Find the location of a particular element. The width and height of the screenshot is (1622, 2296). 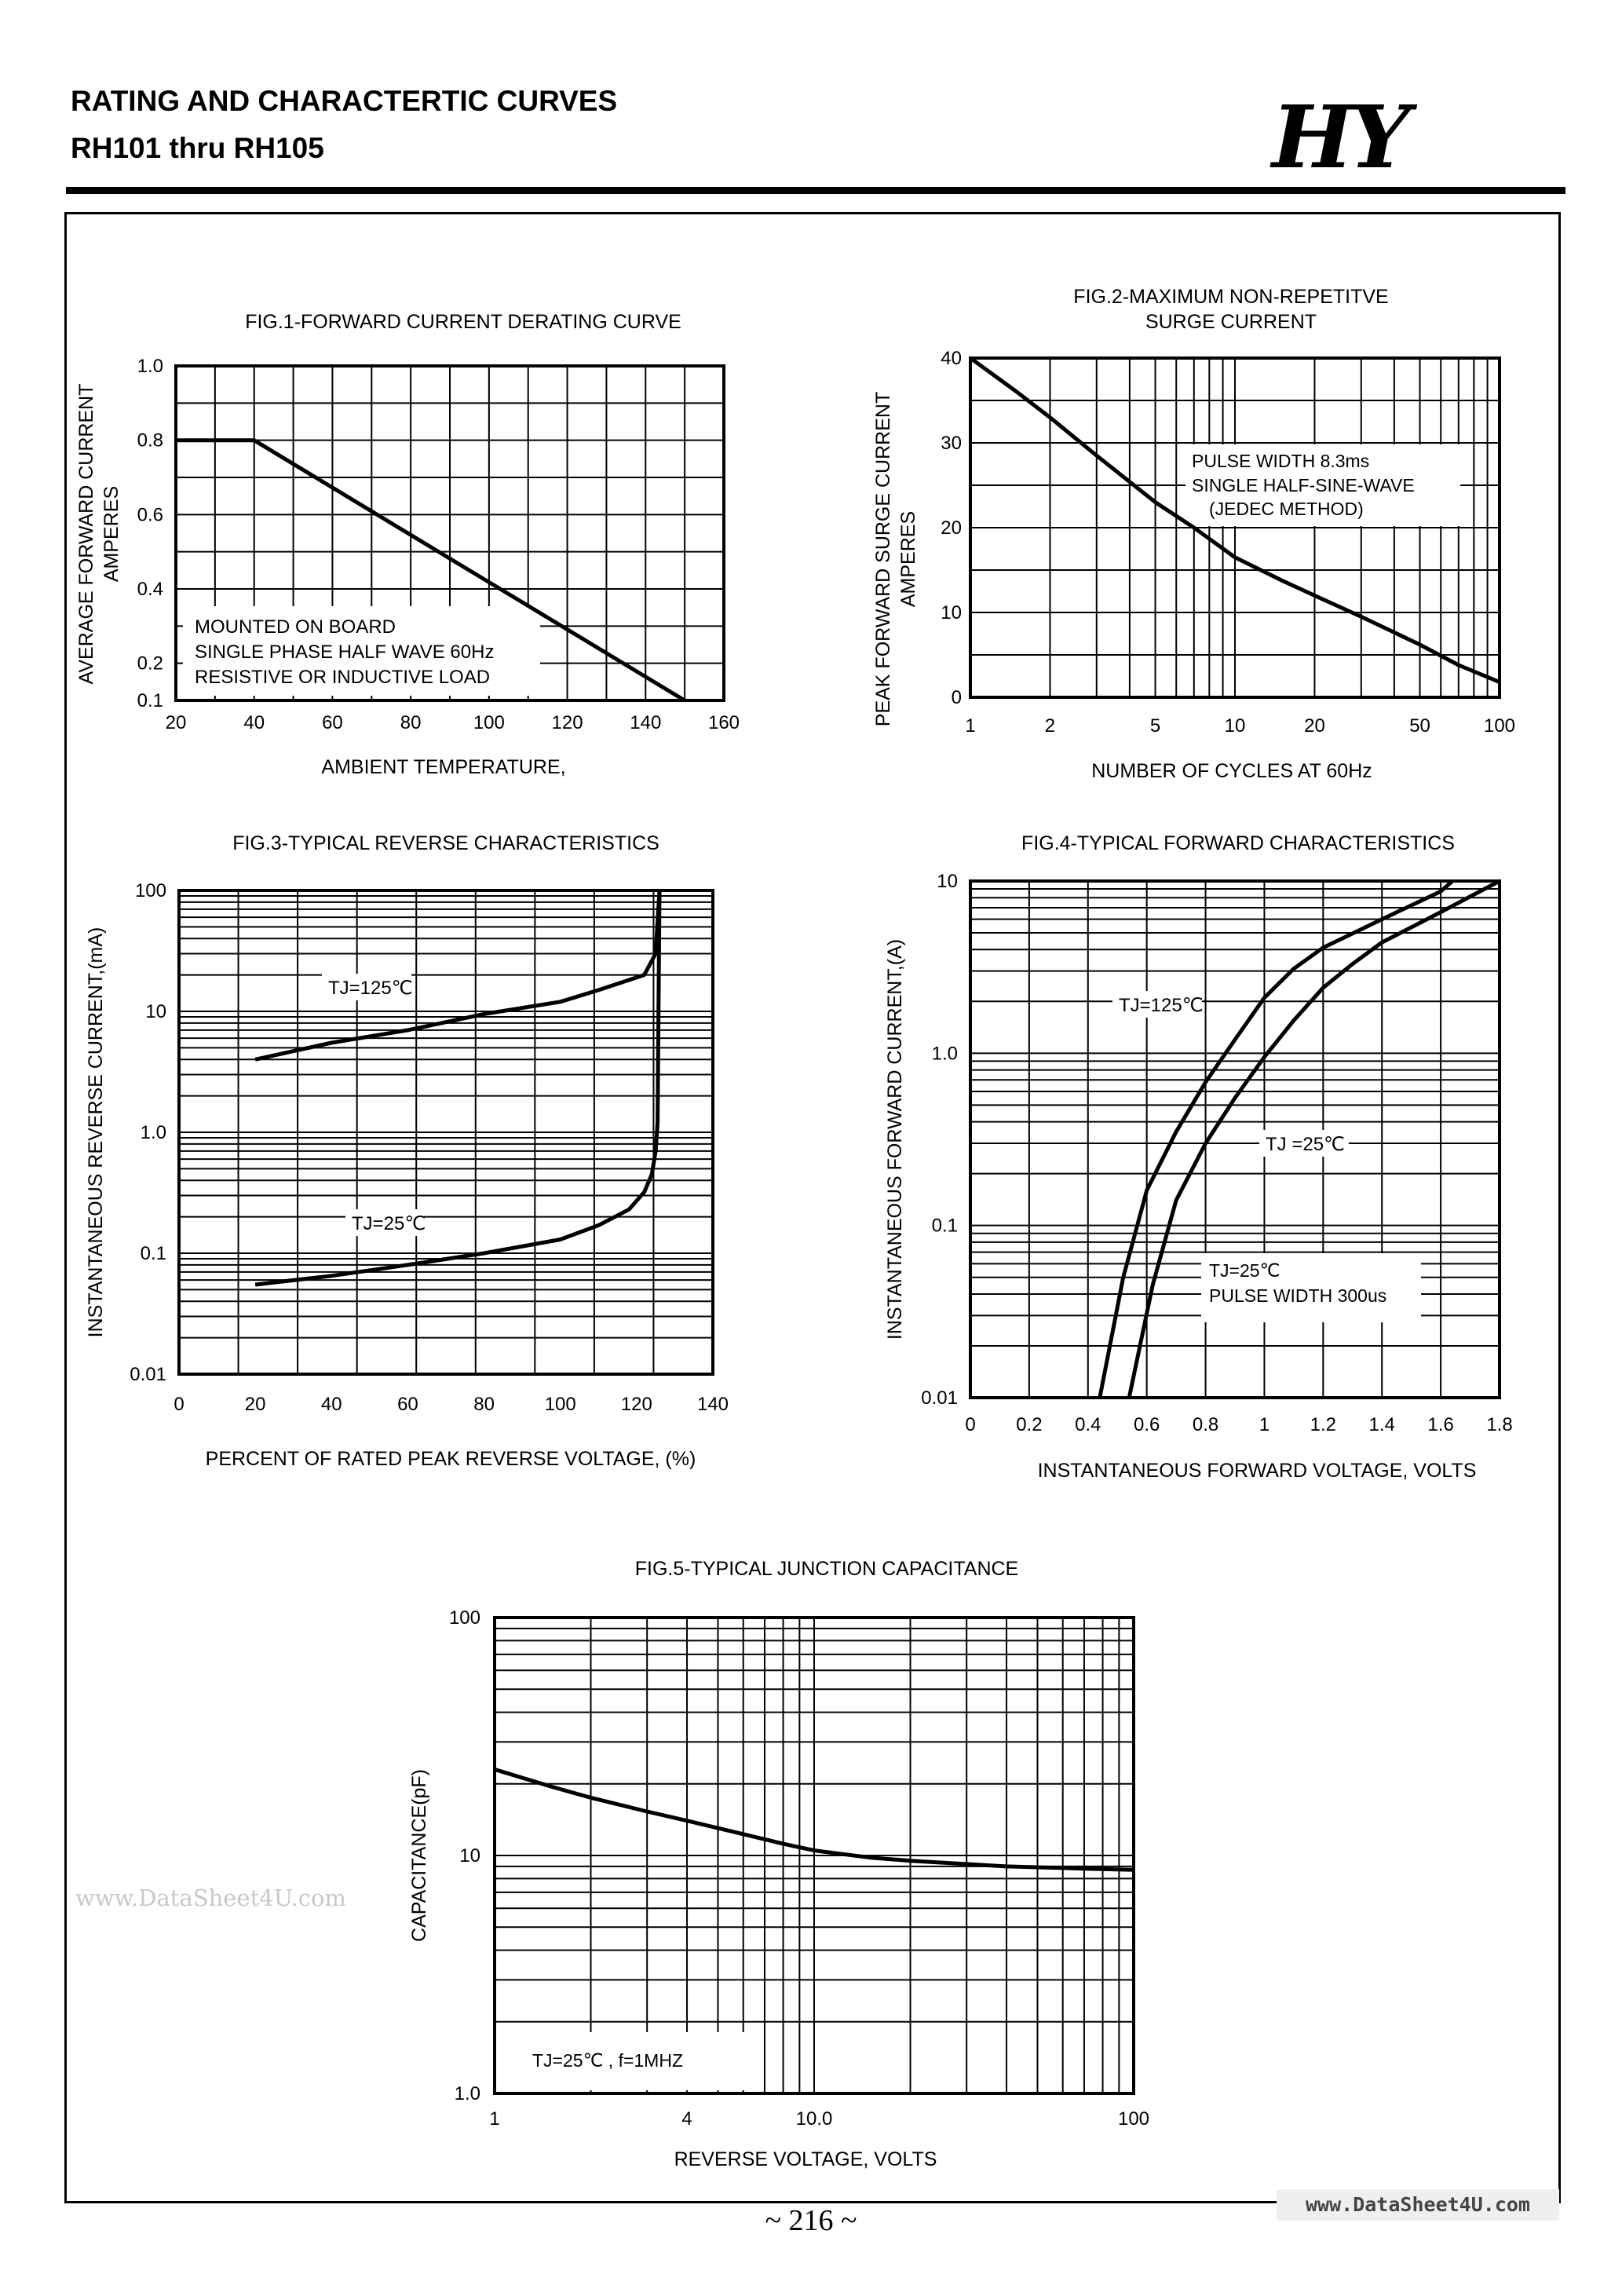

fig3-x-tick-label: 40 is located at coordinates (331, 1404).